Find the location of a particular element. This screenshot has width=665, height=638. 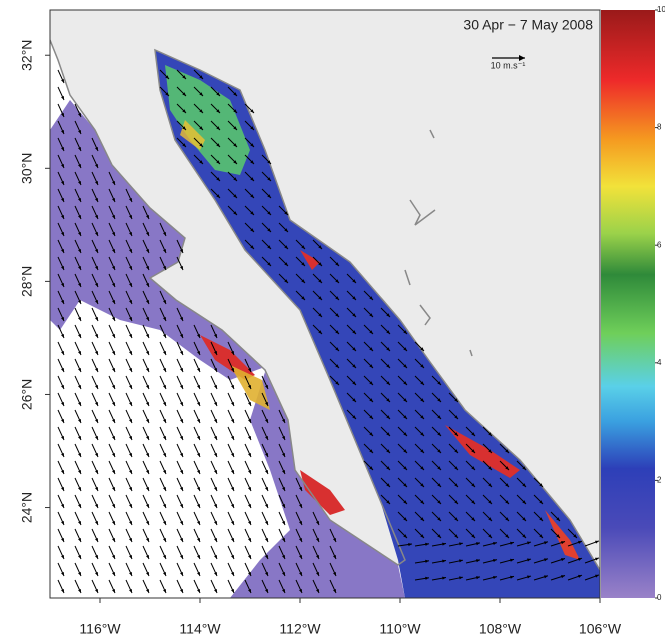

colorbar-tick-label: 0 is located at coordinates (659, 597).